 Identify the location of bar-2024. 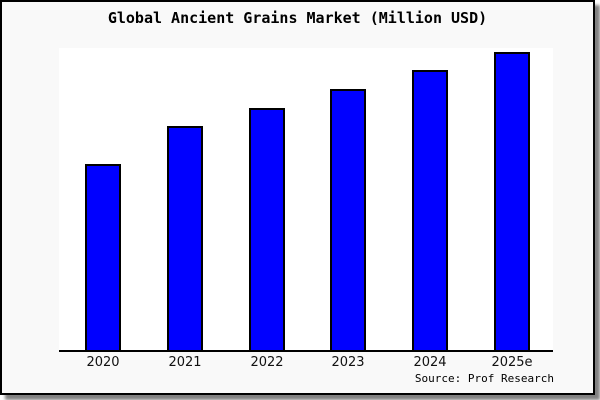
(430, 210).